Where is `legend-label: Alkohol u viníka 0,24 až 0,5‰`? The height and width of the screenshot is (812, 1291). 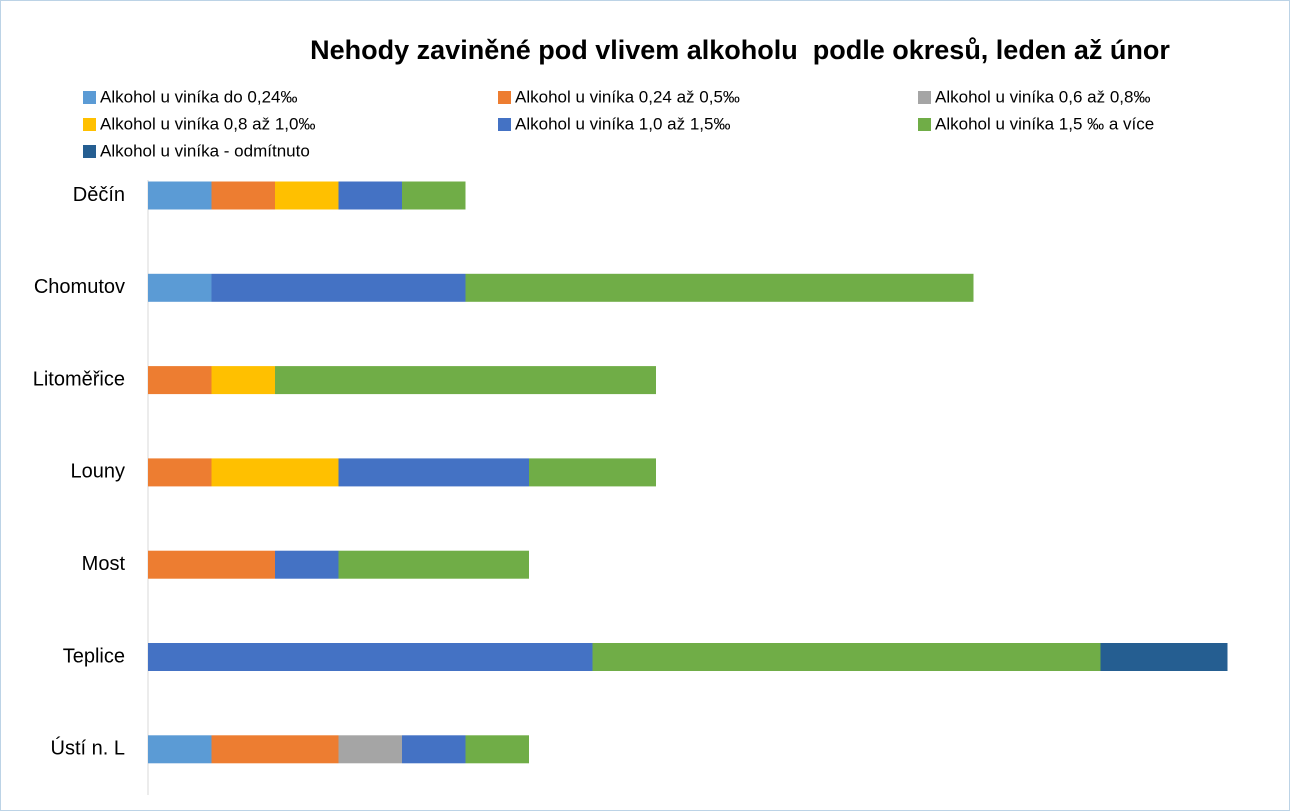
legend-label: Alkohol u viníka 0,24 až 0,5‰ is located at coordinates (627, 96).